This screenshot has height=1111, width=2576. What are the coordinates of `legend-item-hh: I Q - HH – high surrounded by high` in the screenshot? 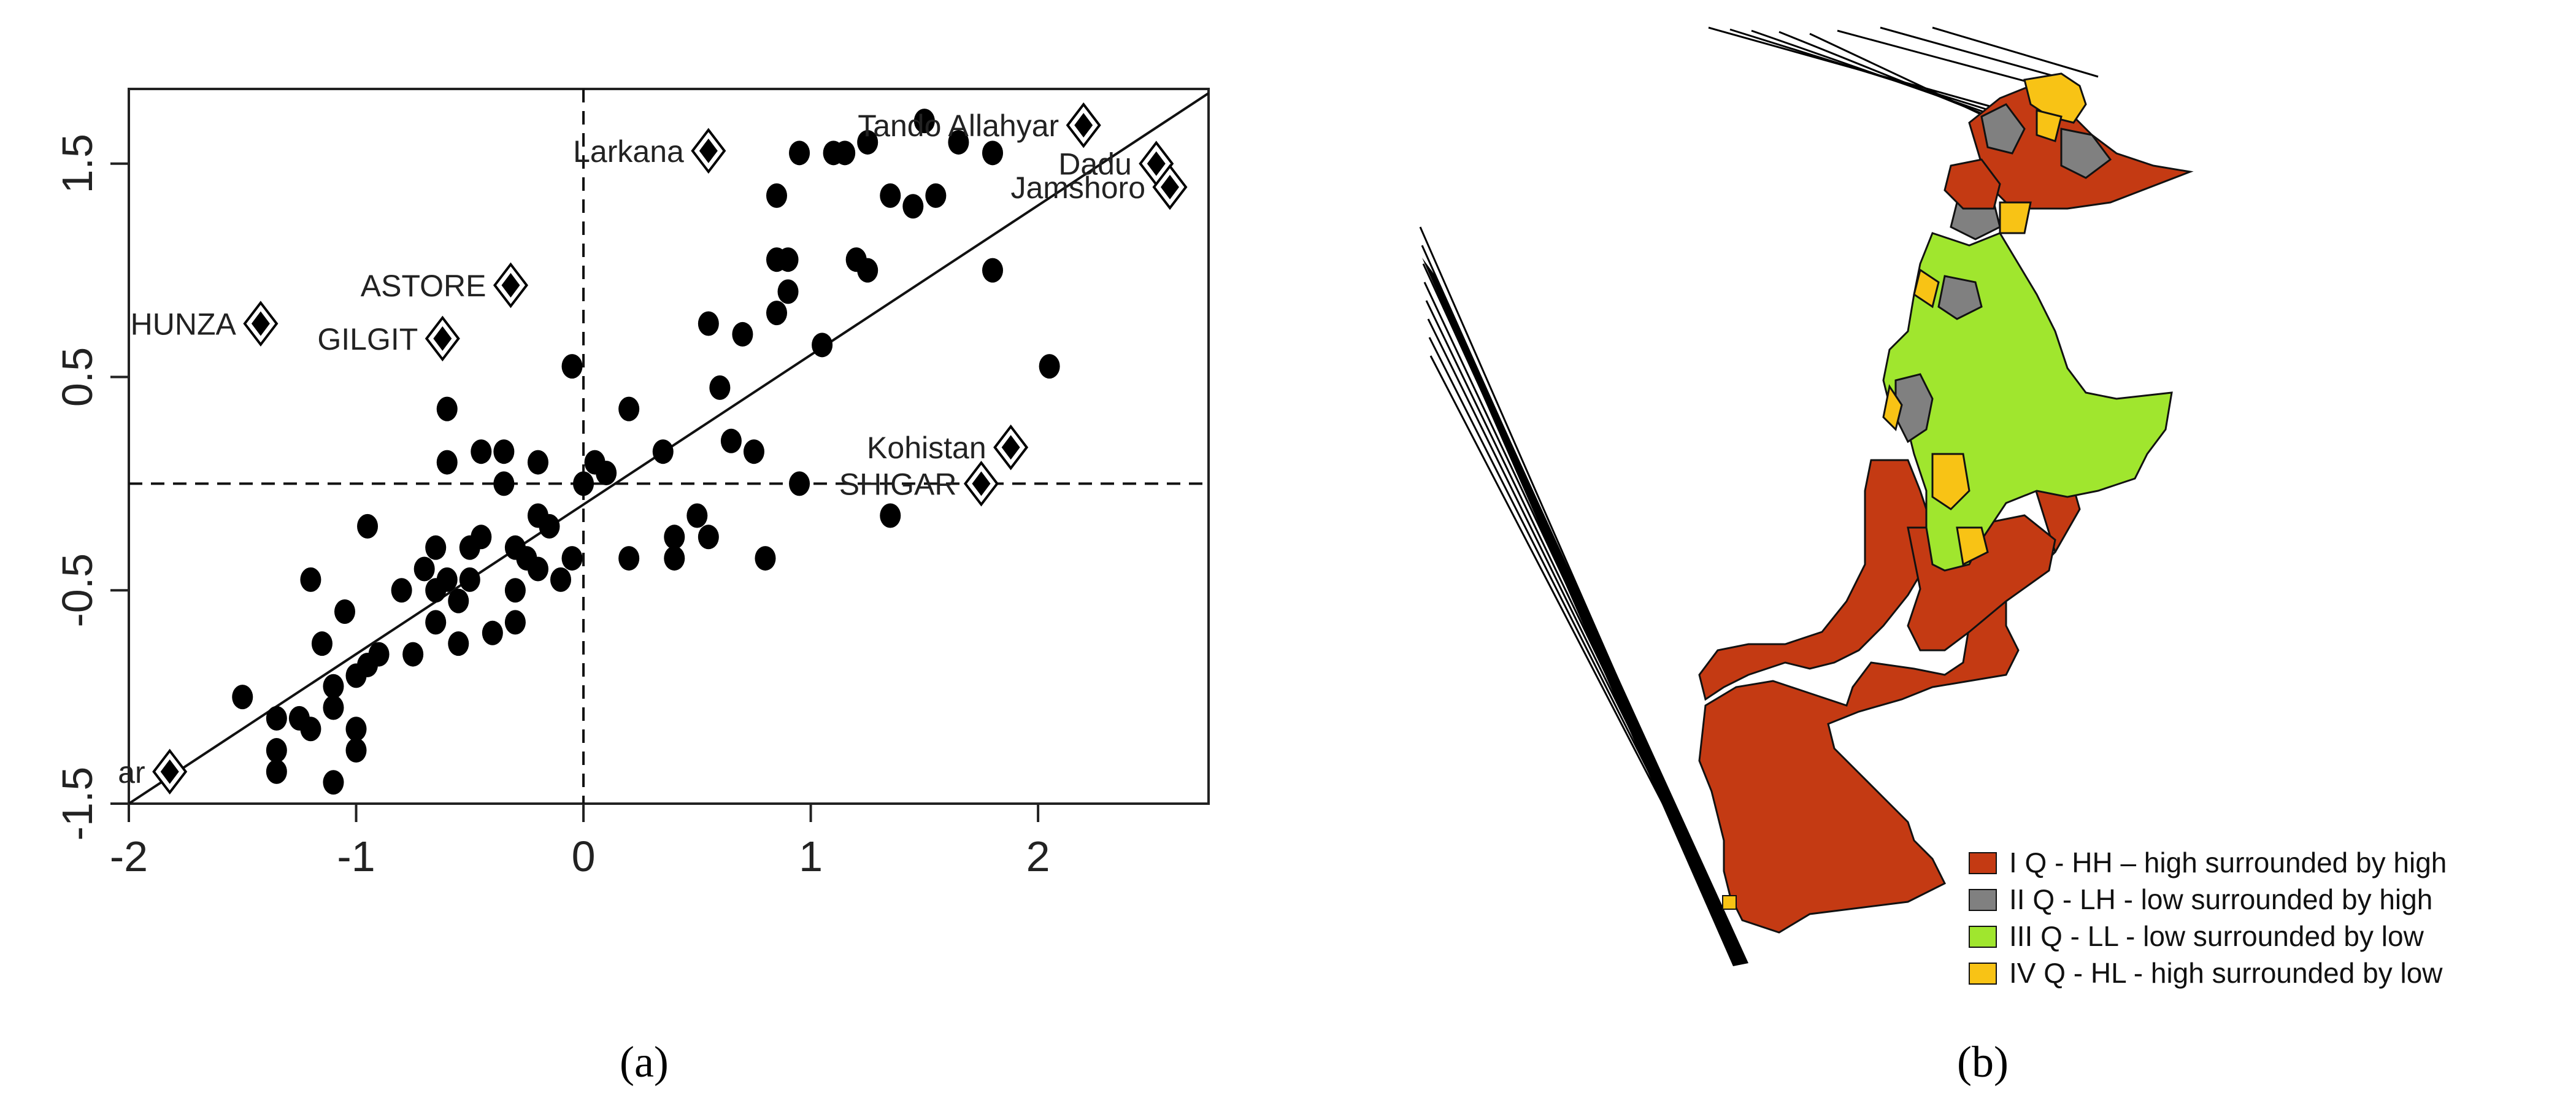 It's located at (2208, 862).